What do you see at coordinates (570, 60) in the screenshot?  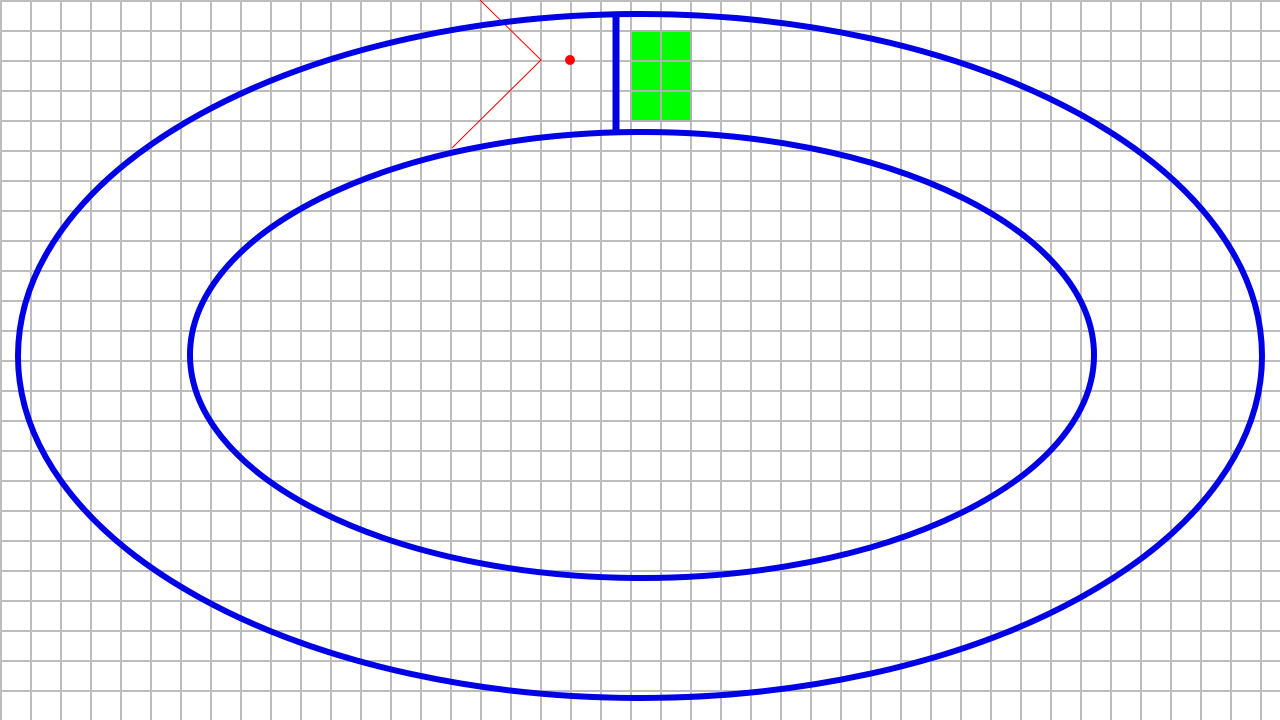 I see `player-car-dot` at bounding box center [570, 60].